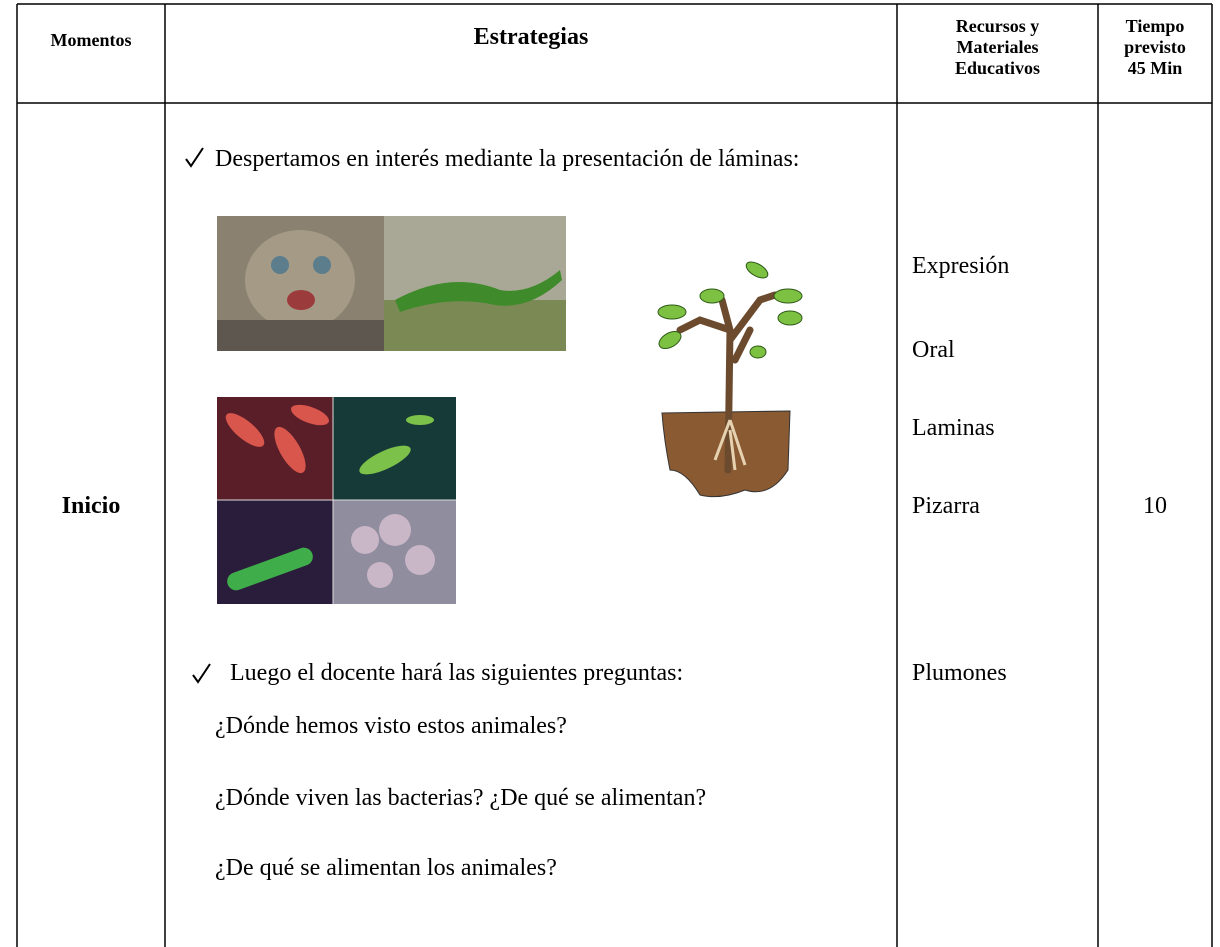 This screenshot has width=1220, height=947. Describe the element at coordinates (91, 40) in the screenshot. I see `header-momentos: Momentos` at that location.